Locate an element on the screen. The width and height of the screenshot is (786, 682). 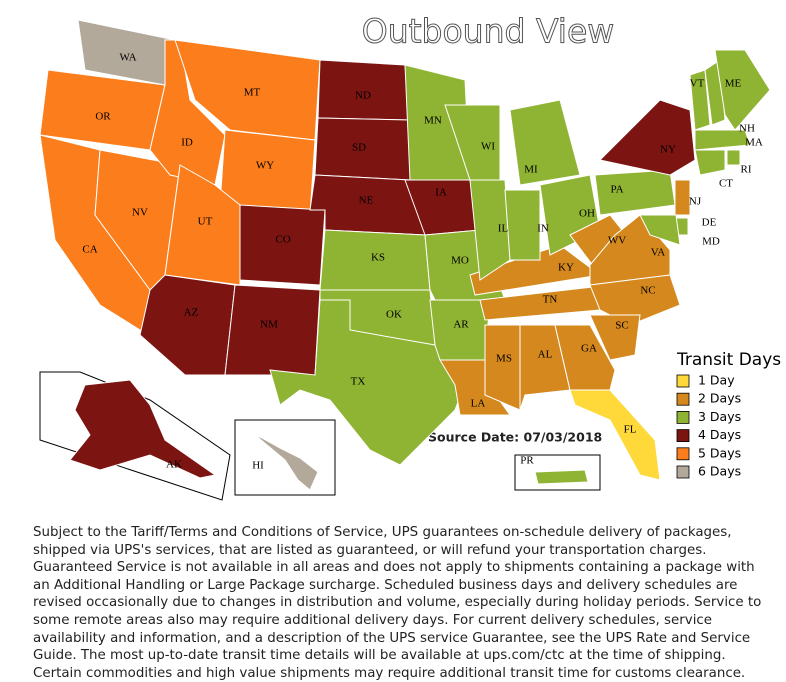
state-label: NY is located at coordinates (668, 150).